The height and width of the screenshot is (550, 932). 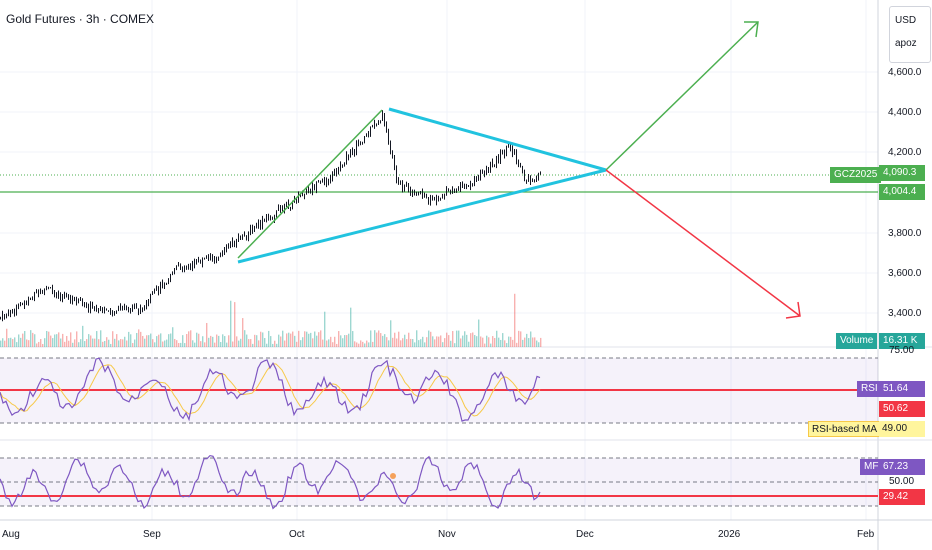 I want to click on mf-label-badge: MF, so click(x=871, y=467).